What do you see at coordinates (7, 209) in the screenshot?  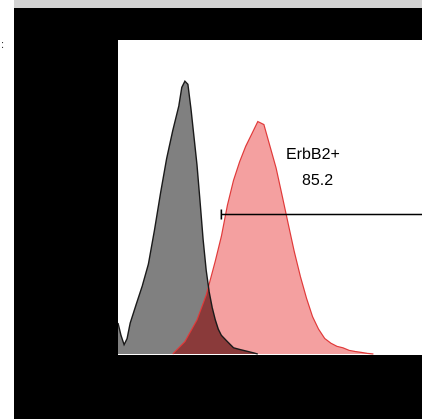 I see `left-gutter: :` at bounding box center [7, 209].